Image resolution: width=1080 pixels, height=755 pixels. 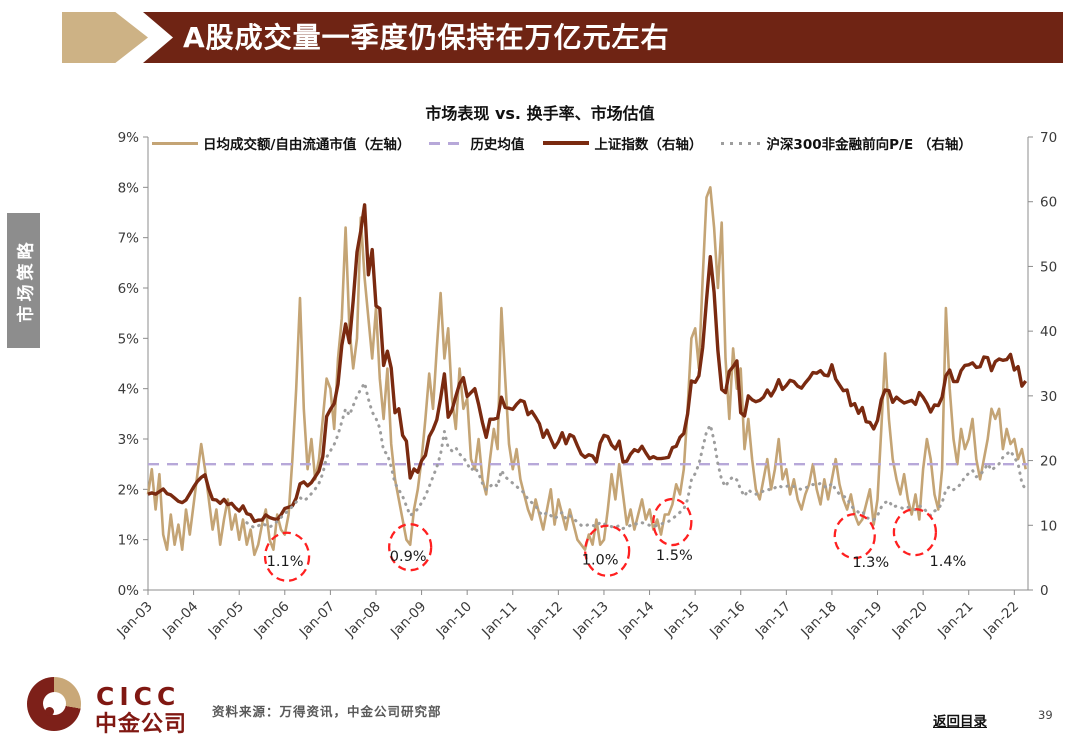 What do you see at coordinates (54, 704) in the screenshot?
I see `cicc-logo-icon` at bounding box center [54, 704].